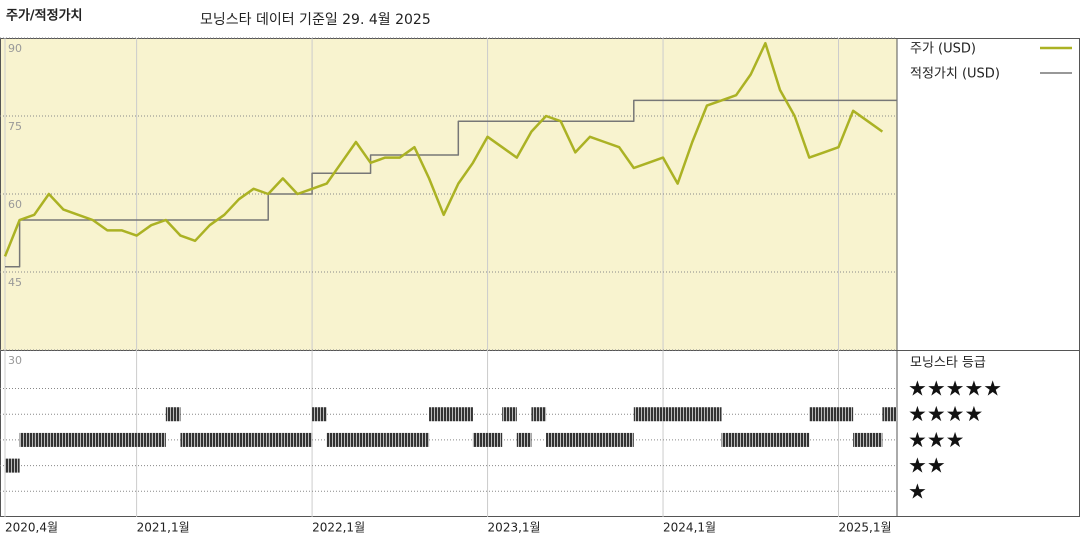  Describe the element at coordinates (315, 20) in the screenshot. I see `chart-subtitle: 모닝스타 데이터 기준일 29. 4월 2025` at that location.